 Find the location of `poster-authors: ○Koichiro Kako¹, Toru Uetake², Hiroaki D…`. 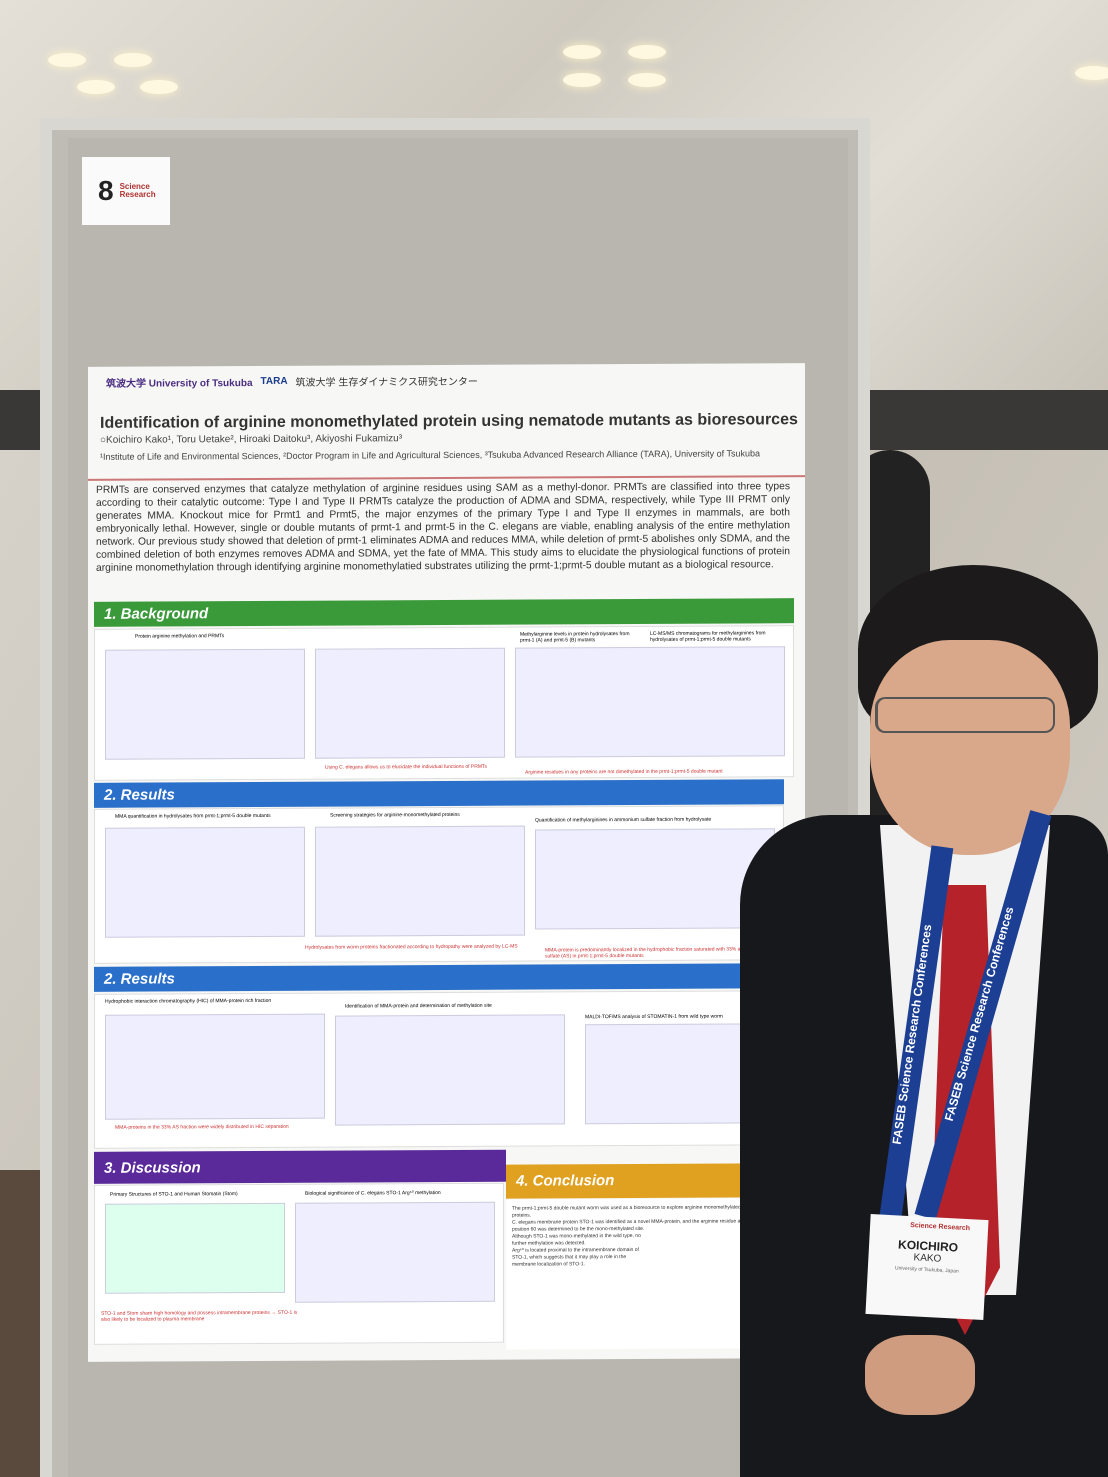

poster-authors: ○Koichiro Kako¹, Toru Uetake², Hiroaki D… is located at coordinates (251, 439).